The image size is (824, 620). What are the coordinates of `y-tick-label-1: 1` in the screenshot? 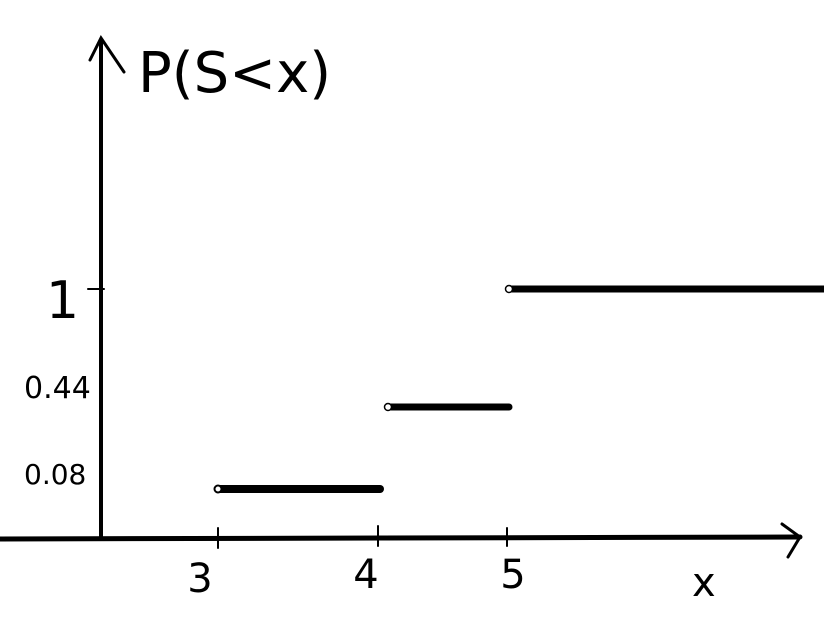 It's located at (62, 301).